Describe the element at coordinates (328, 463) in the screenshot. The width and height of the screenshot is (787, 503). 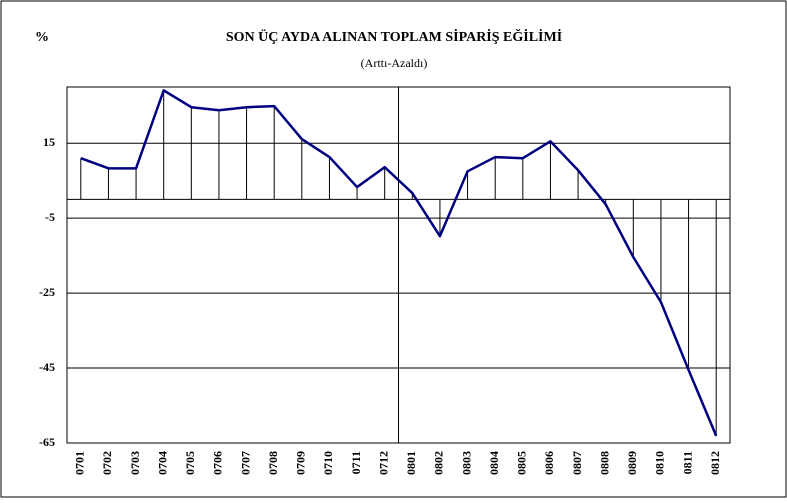
I see `x-tick-label: 0710` at that location.